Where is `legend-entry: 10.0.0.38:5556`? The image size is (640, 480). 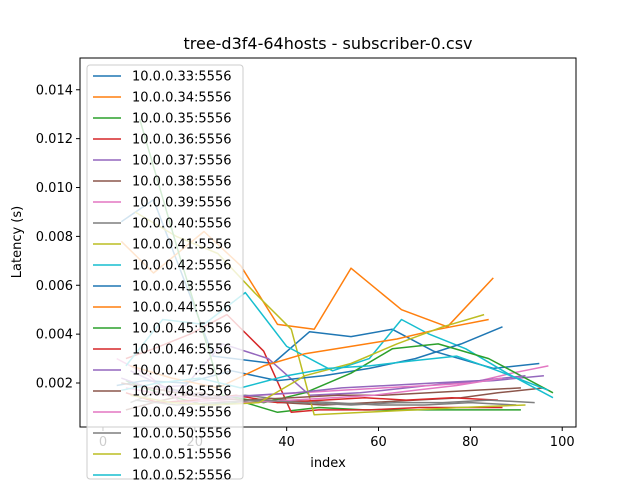 legend-entry: 10.0.0.38:5556 is located at coordinates (182, 182).